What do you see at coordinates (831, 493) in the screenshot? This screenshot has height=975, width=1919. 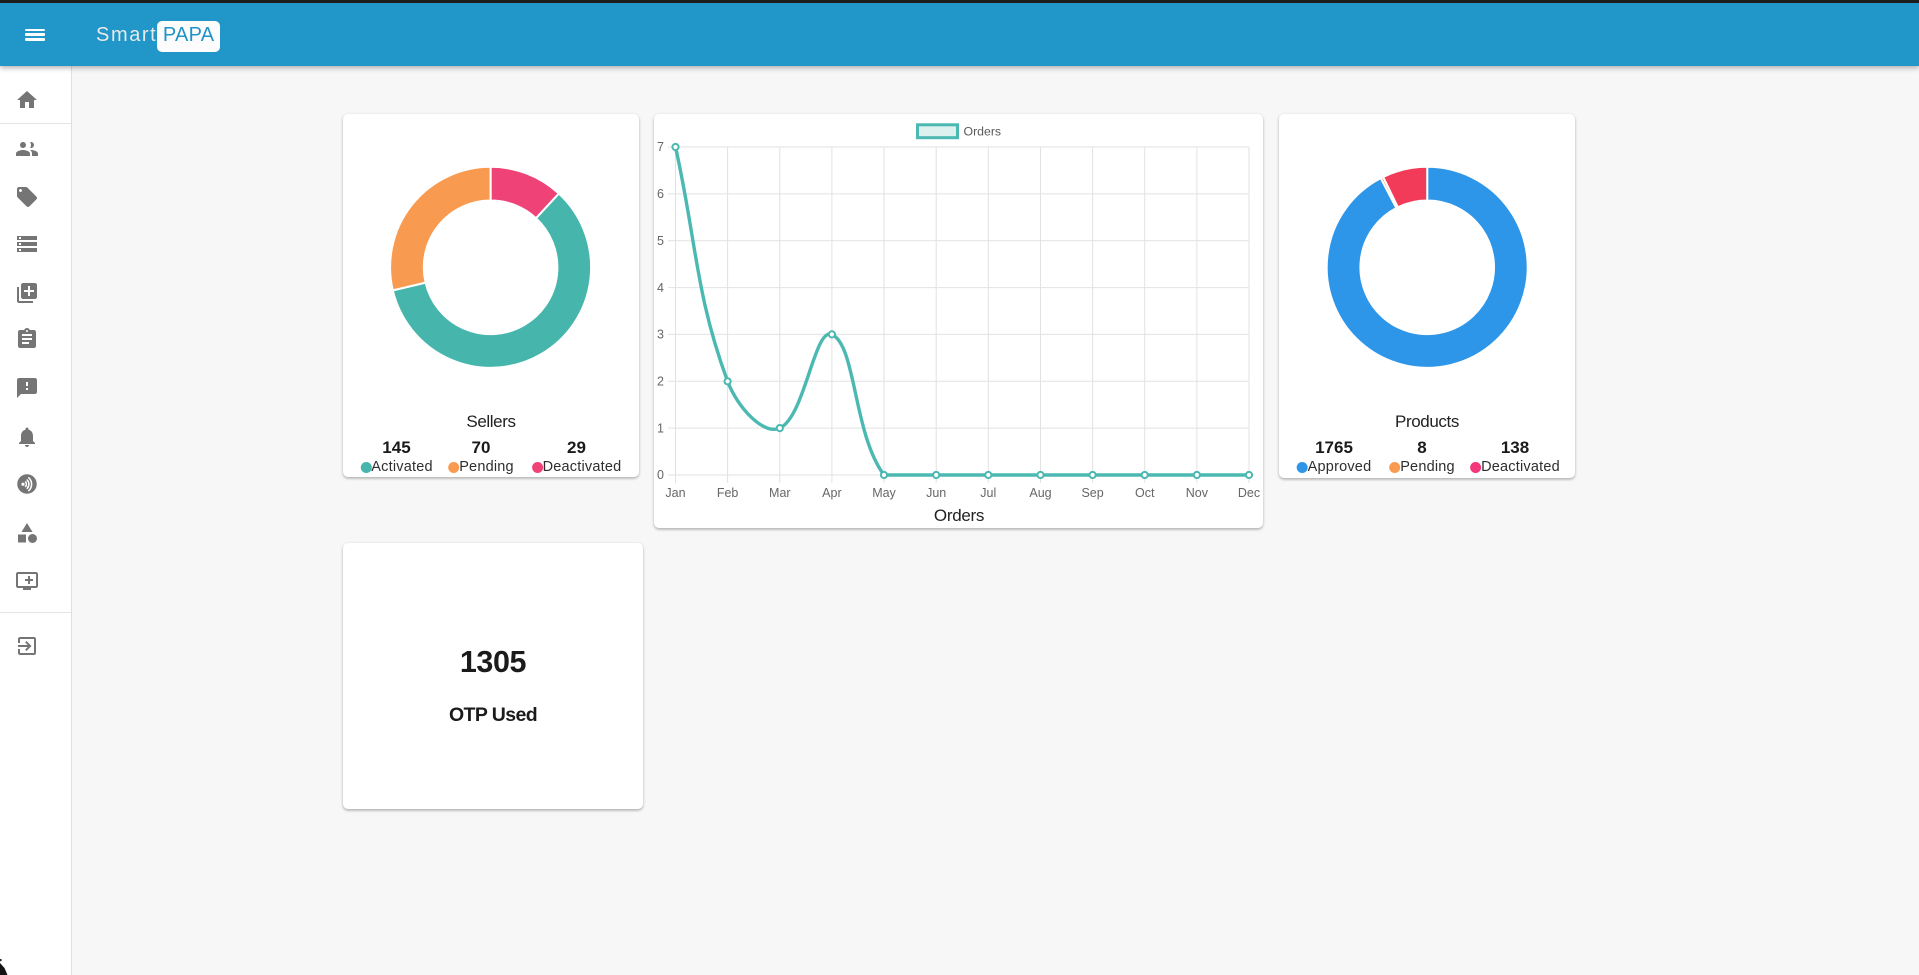 I see `svg-text: Apr` at bounding box center [831, 493].